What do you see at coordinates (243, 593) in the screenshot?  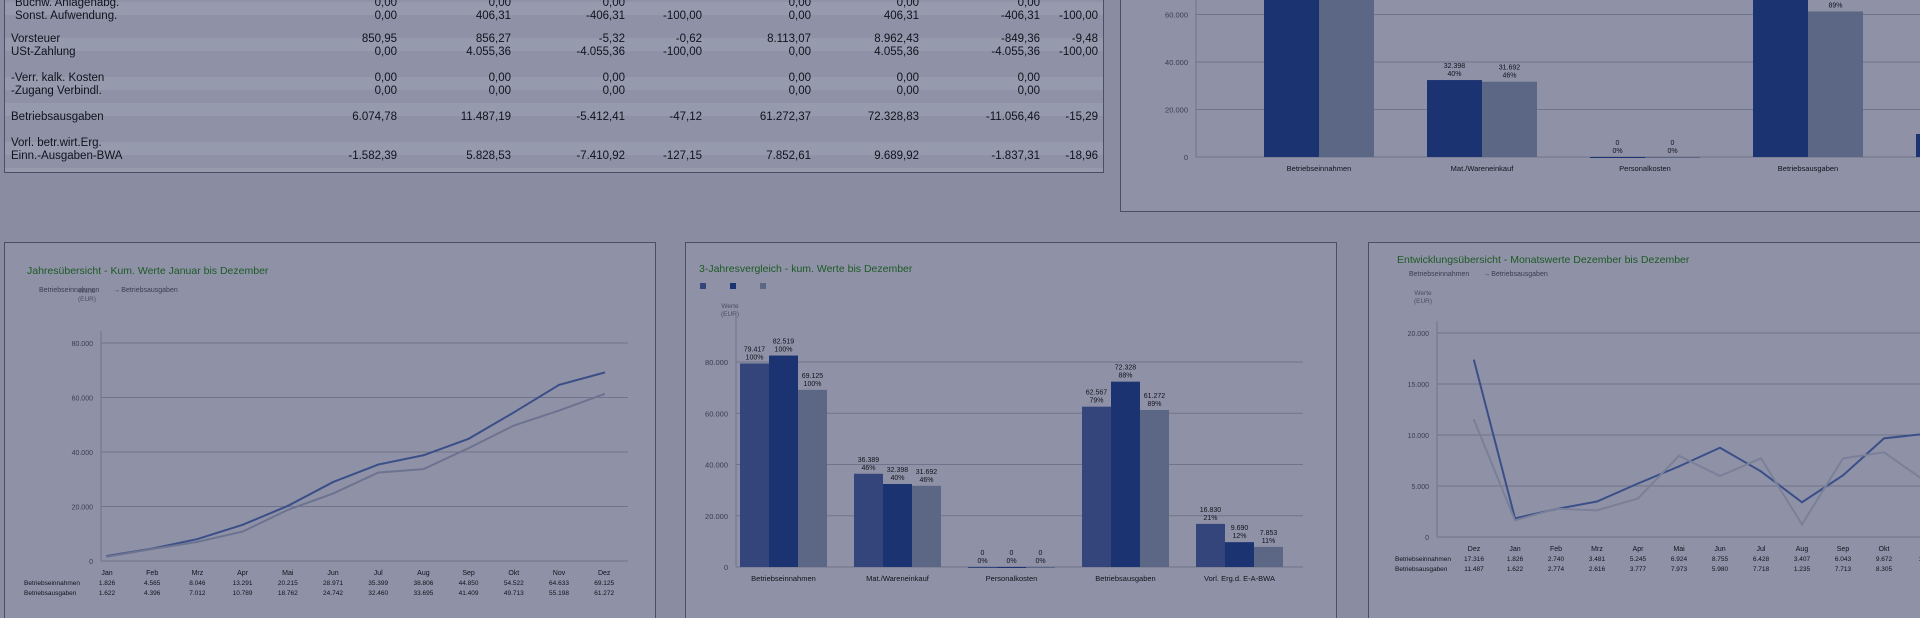 I see `value-table-cell: 10.789` at bounding box center [243, 593].